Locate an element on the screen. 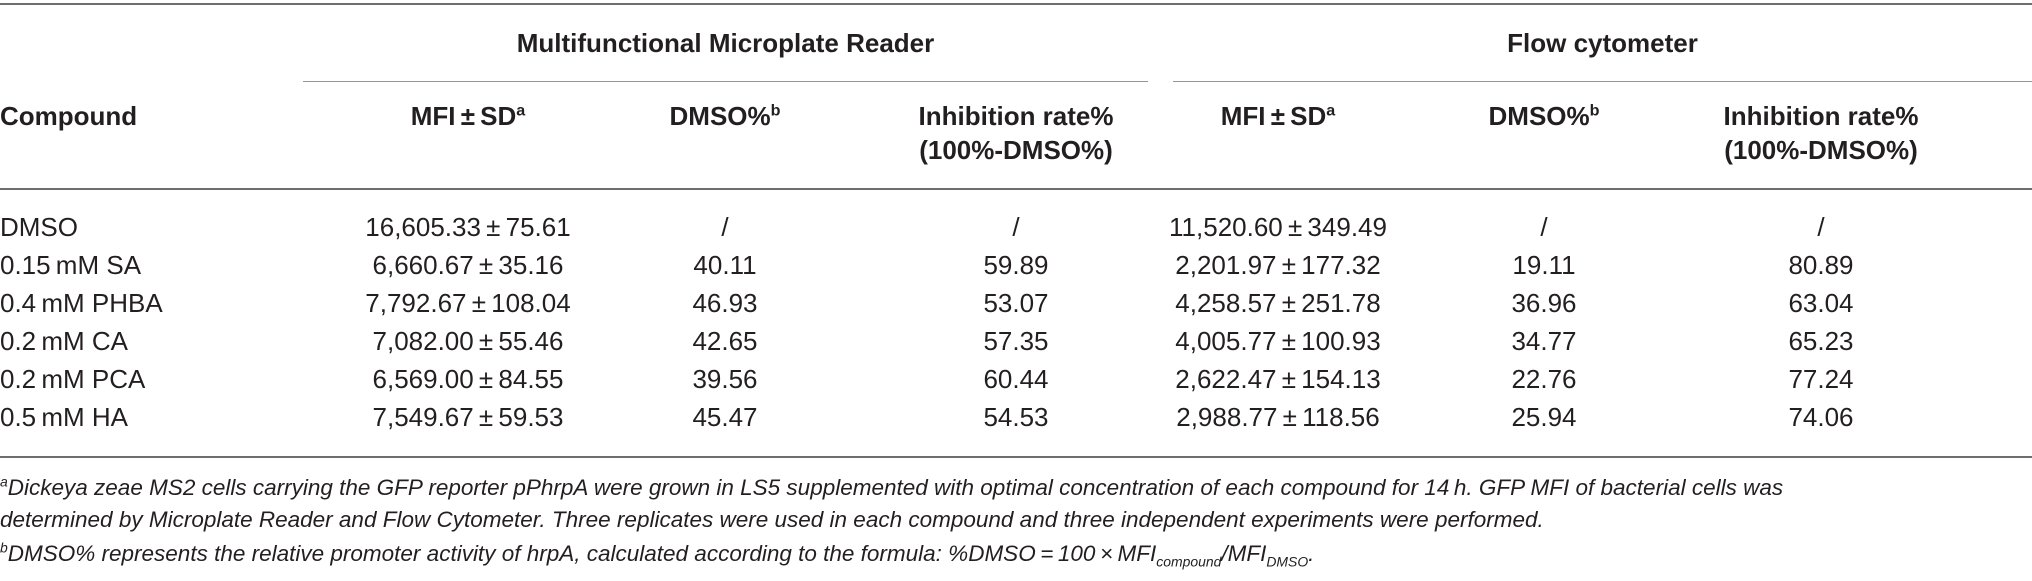 The width and height of the screenshot is (2032, 581). table-top-rule is located at coordinates (1016, 4).